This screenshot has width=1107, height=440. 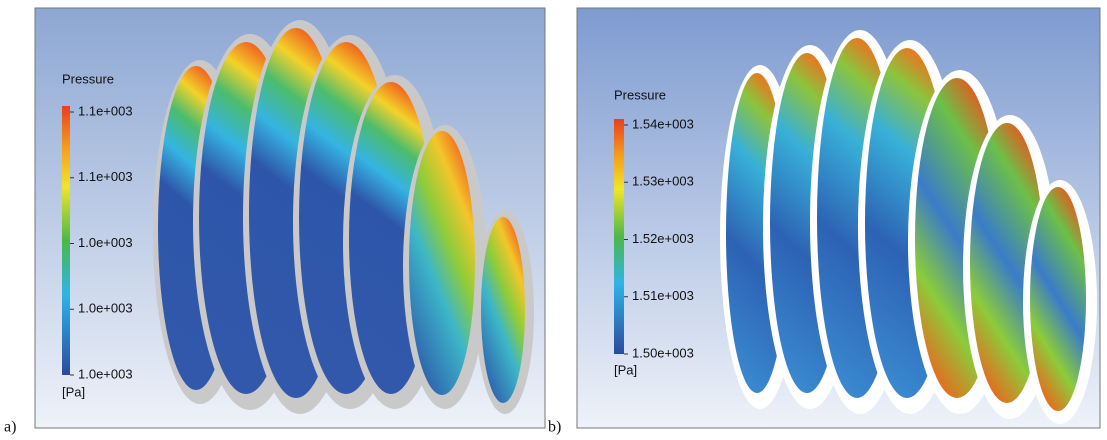 What do you see at coordinates (663, 295) in the screenshot?
I see `legend-tick-label: 1.51e+003` at bounding box center [663, 295].